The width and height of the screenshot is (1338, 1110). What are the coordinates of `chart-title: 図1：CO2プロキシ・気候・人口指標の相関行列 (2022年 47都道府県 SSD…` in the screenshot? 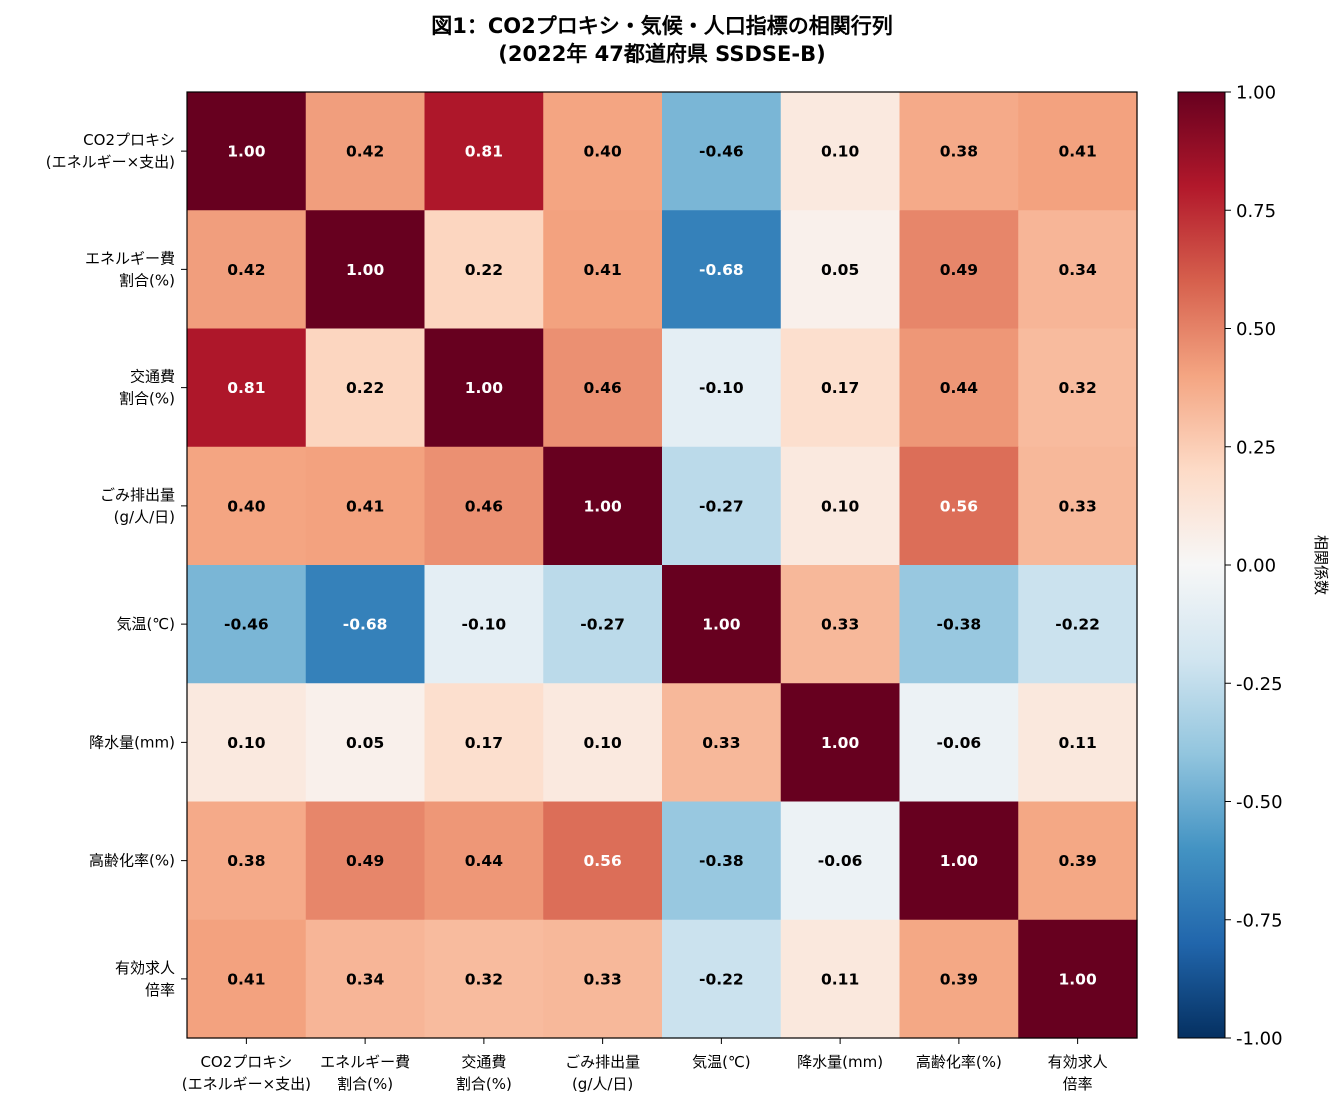 It's located at (662, 40).